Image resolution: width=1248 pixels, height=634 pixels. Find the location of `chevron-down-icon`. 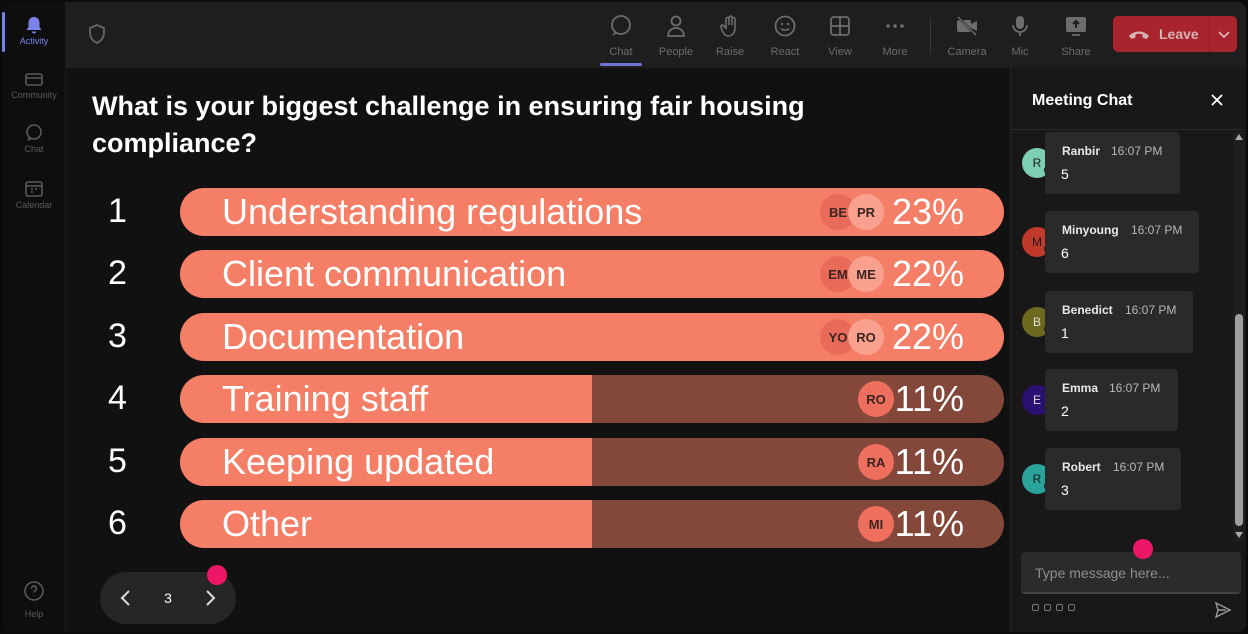

chevron-down-icon is located at coordinates (1223, 35).